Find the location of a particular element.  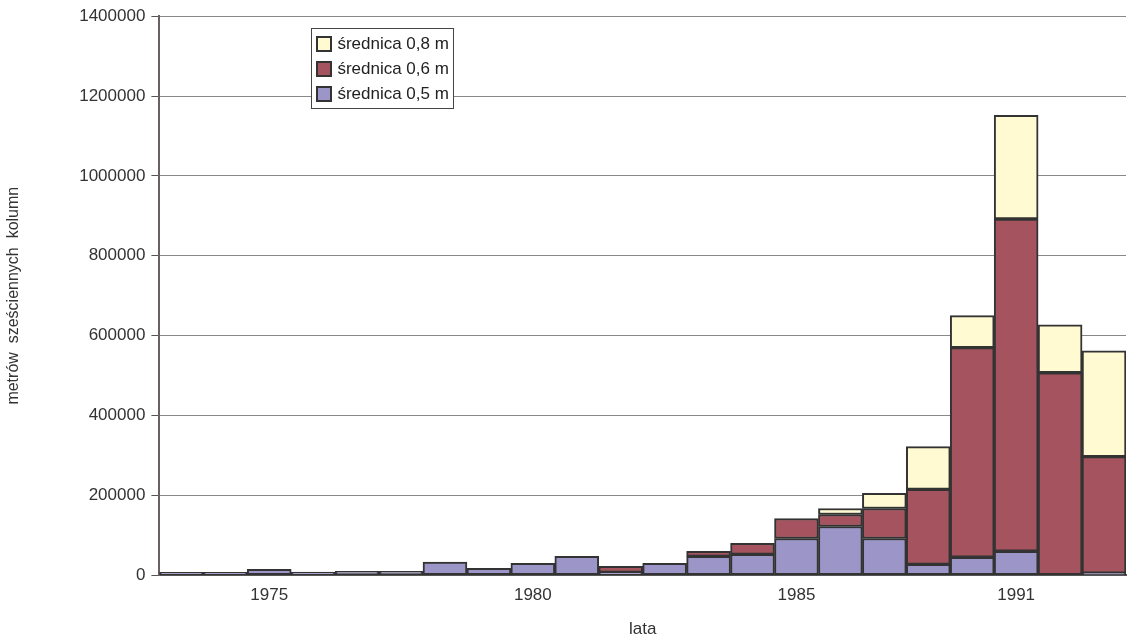

x-tick-label: 1991 is located at coordinates (1016, 595).